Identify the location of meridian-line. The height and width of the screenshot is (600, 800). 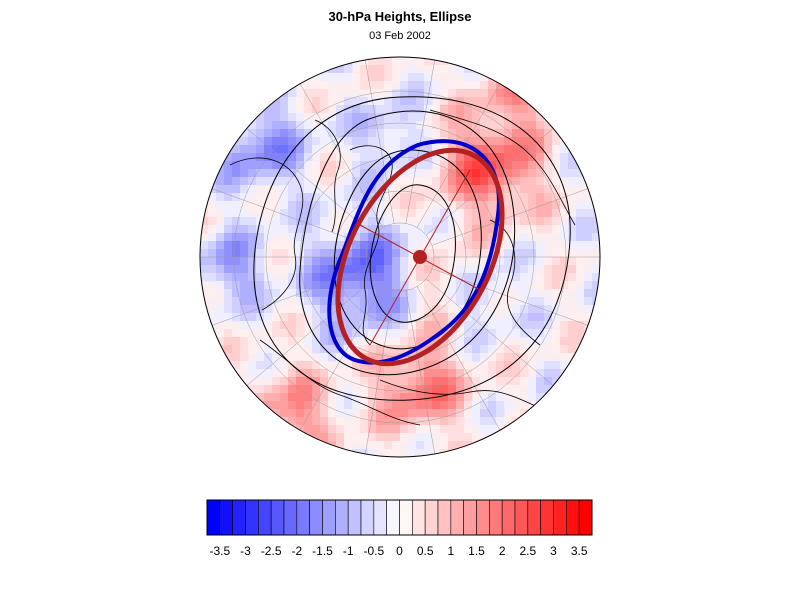
(341, 358).